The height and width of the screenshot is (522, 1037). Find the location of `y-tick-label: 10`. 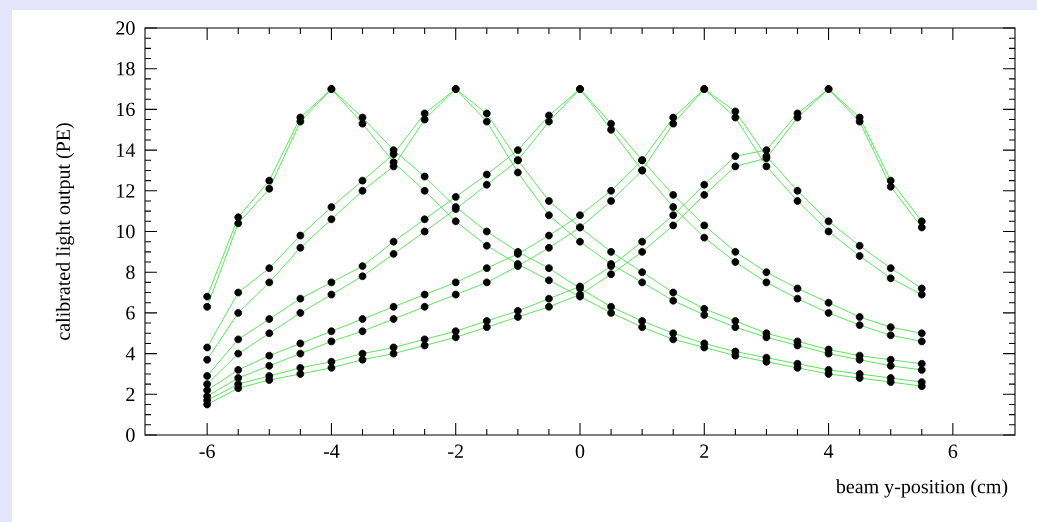

y-tick-label: 10 is located at coordinates (126, 231).